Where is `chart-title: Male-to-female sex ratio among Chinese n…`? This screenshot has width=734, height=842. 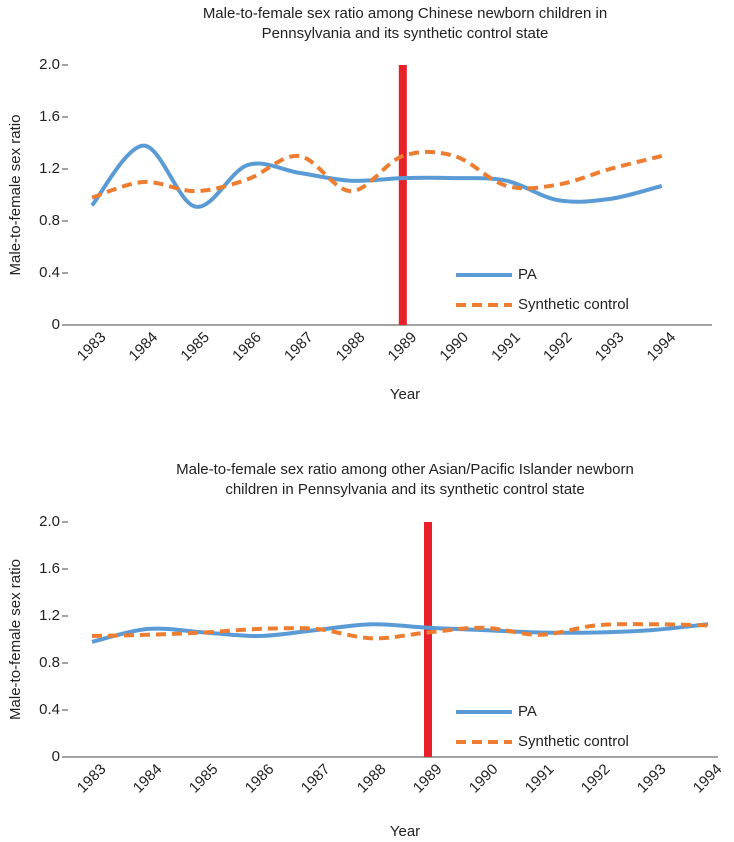 chart-title: Male-to-female sex ratio among Chinese n… is located at coordinates (405, 13).